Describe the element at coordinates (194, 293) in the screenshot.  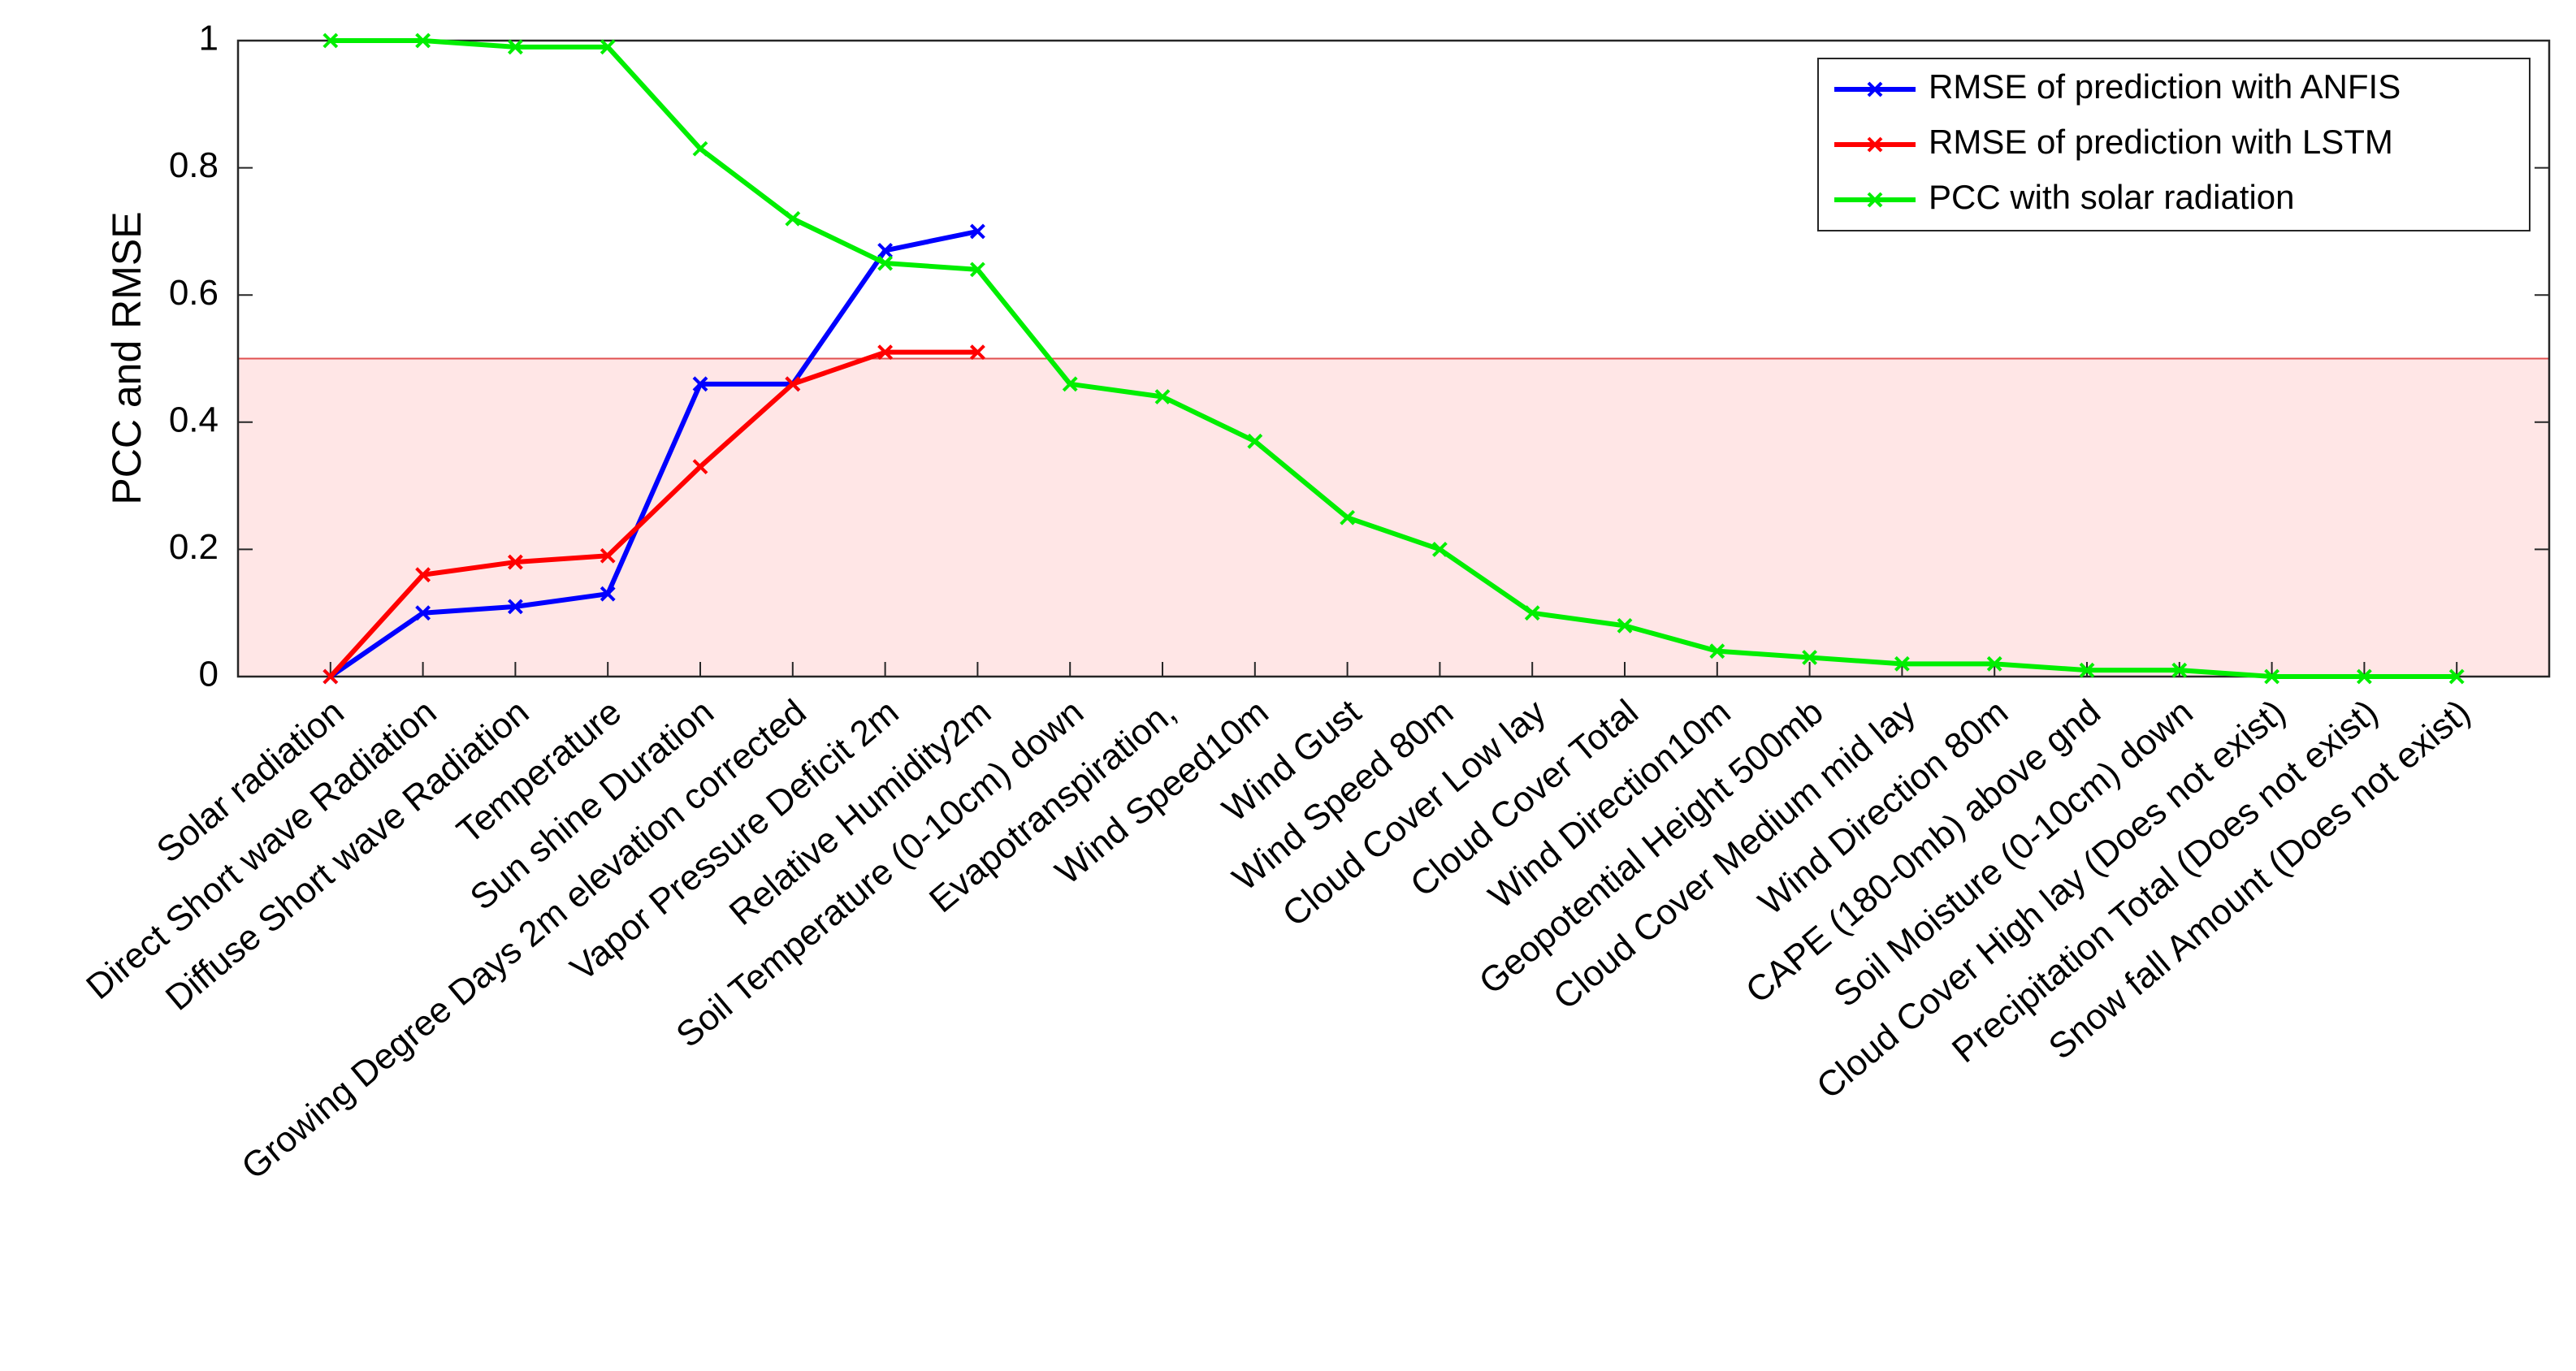
I see `y-tick-label: 0.6` at that location.